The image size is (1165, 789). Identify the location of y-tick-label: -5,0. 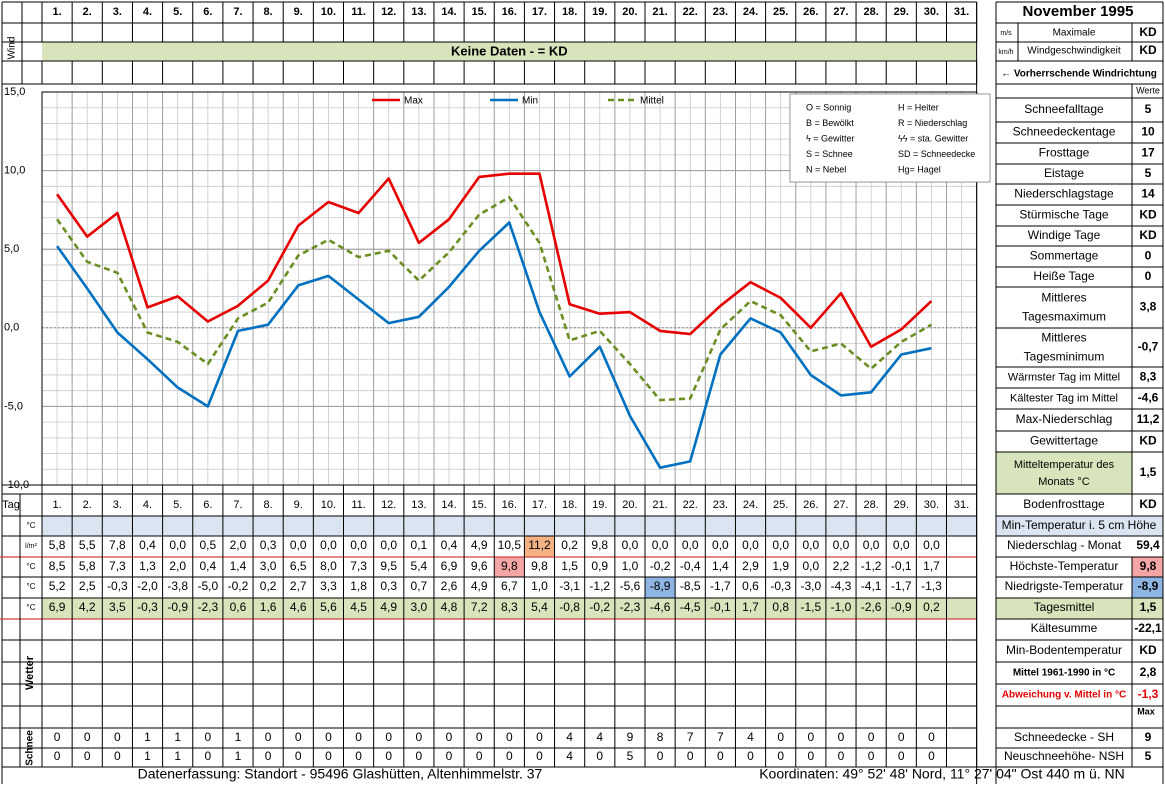
(13, 406).